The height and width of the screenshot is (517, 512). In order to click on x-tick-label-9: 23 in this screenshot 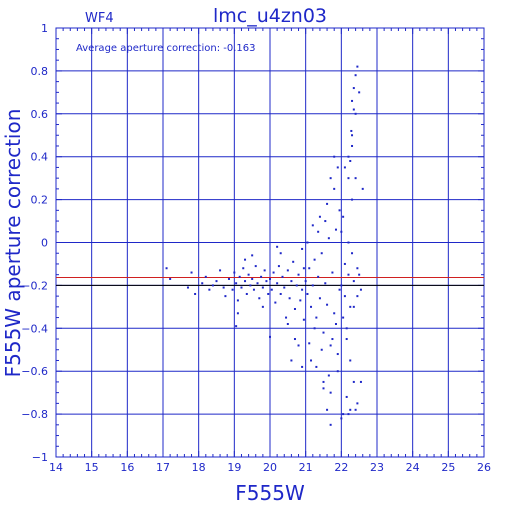, I will do `click(377, 467)`.